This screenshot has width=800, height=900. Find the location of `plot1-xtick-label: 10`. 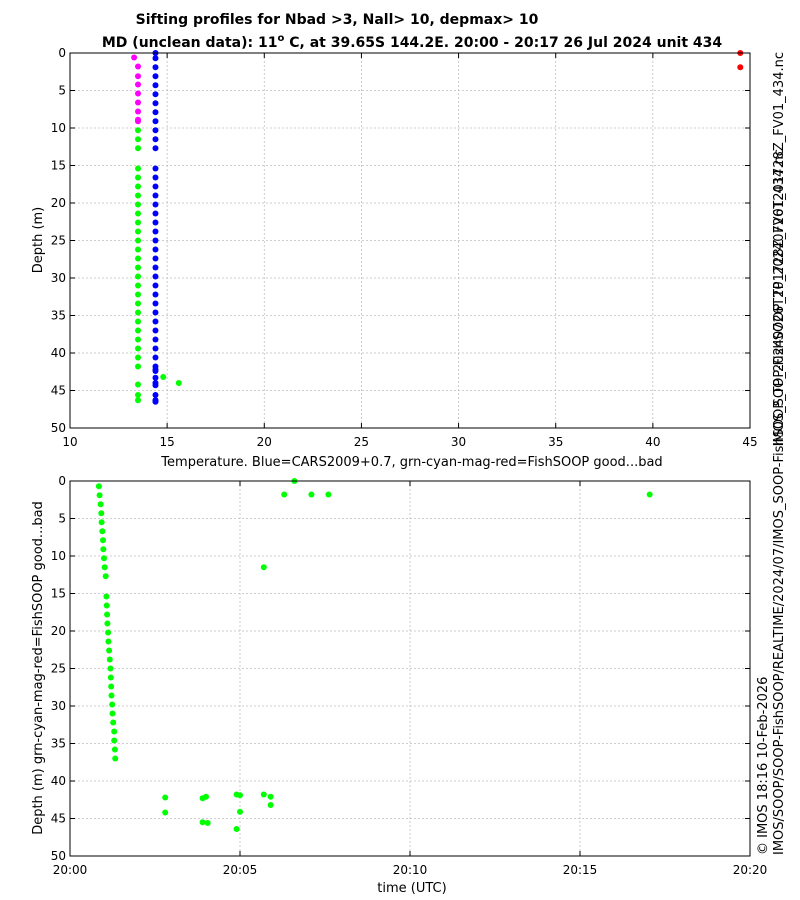

plot1-xtick-label: 10 is located at coordinates (69, 442).